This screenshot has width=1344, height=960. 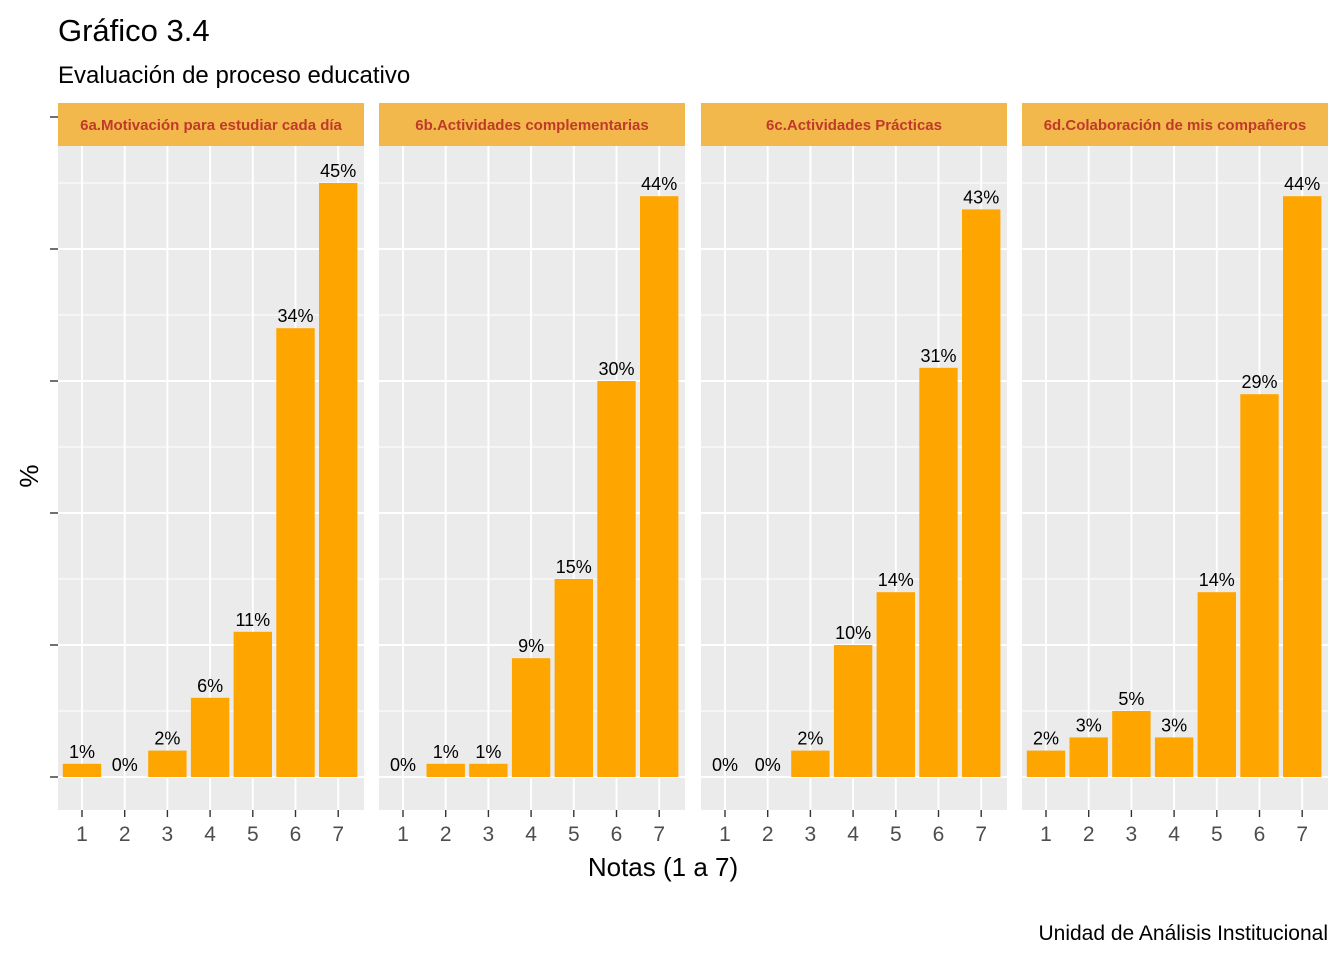 What do you see at coordinates (616, 369) in the screenshot?
I see `bar-value-label: 30%` at bounding box center [616, 369].